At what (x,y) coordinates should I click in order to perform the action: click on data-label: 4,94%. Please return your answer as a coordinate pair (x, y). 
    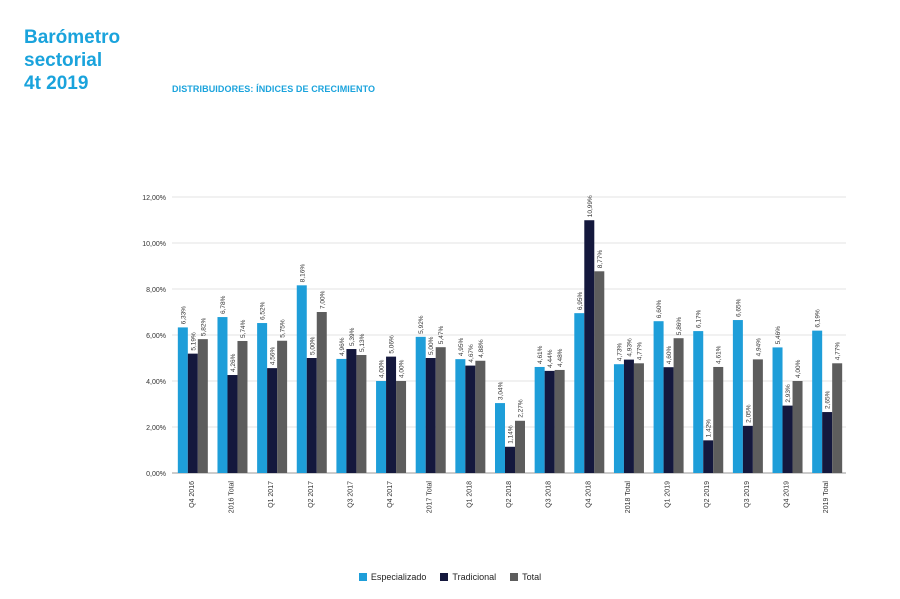
    Looking at the image, I should click on (758, 347).